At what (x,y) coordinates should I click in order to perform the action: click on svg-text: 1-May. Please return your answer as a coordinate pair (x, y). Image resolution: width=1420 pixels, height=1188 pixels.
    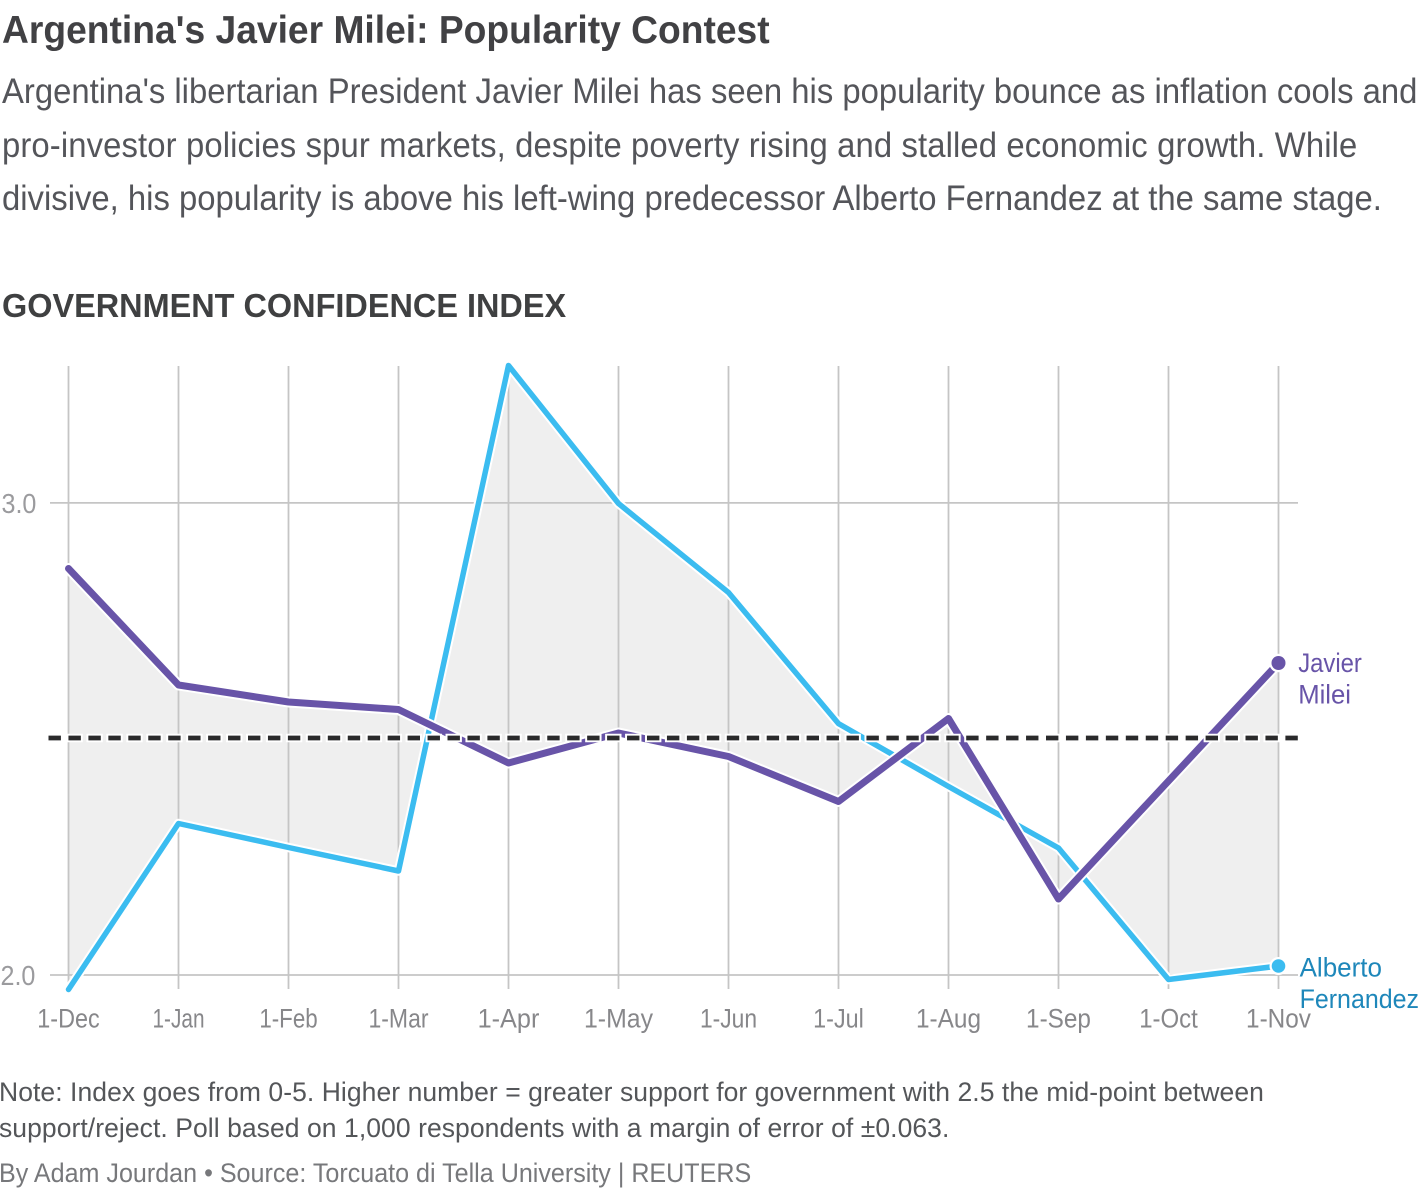
    Looking at the image, I should click on (619, 1018).